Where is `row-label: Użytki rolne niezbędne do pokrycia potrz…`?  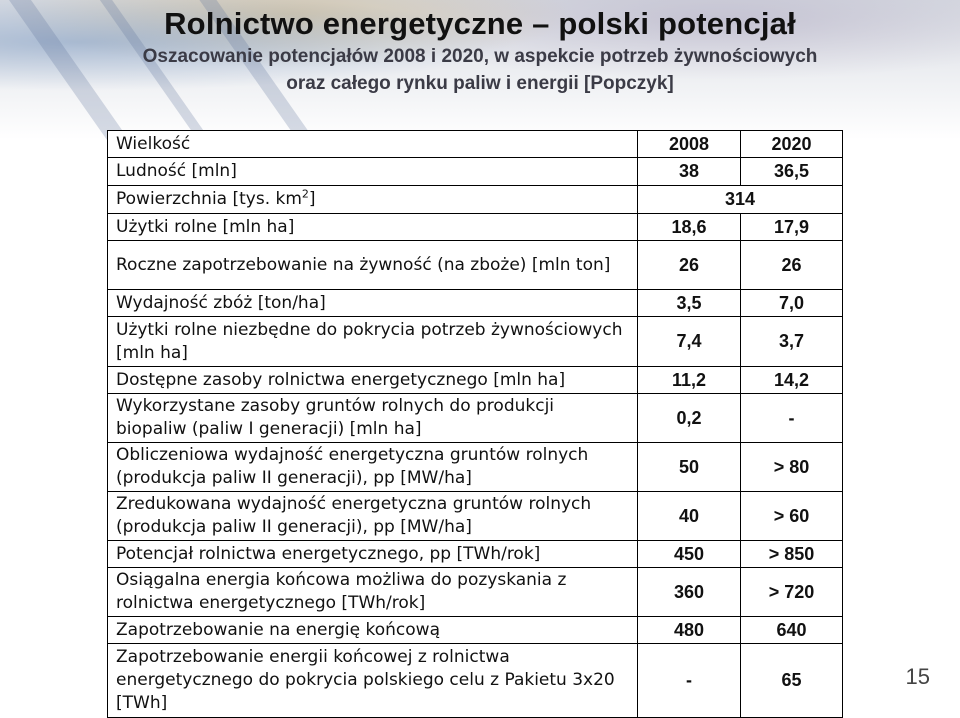
row-label: Użytki rolne niezbędne do pokrycia potrz… is located at coordinates (372, 341).